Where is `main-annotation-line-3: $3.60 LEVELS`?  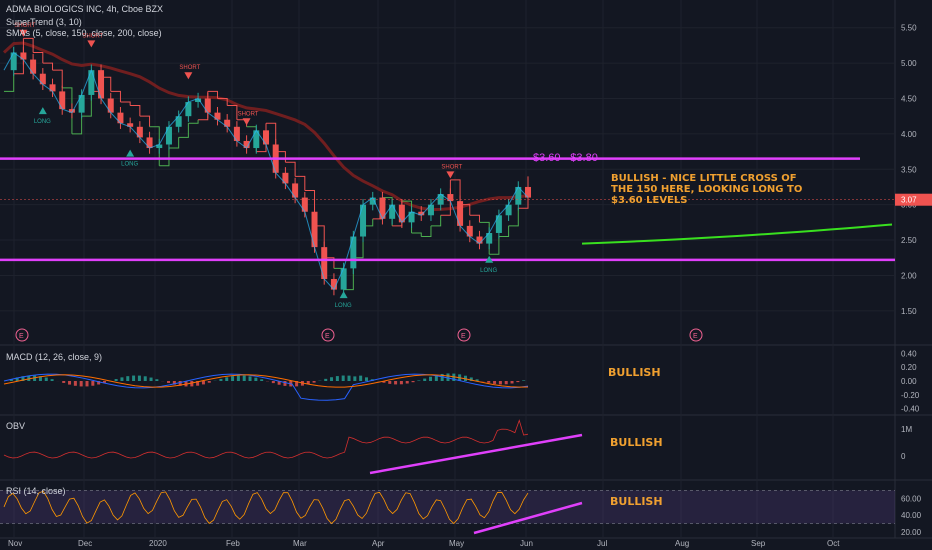 main-annotation-line-3: $3.60 LEVELS is located at coordinates (649, 200).